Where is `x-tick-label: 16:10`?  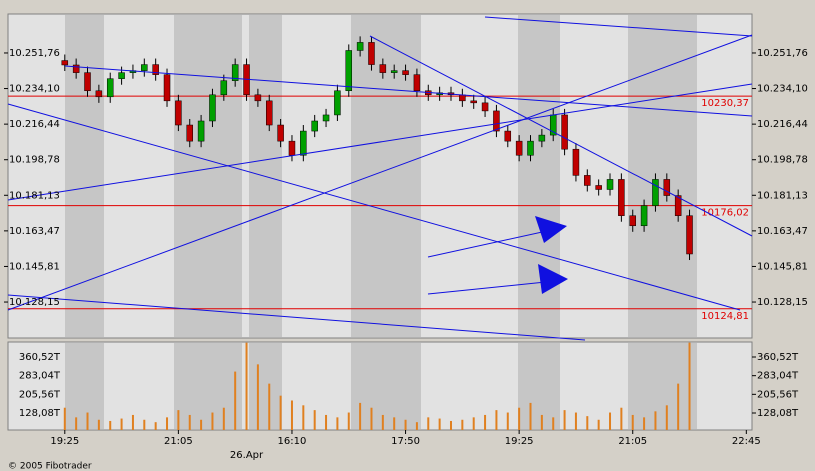 x-tick-label: 16:10 is located at coordinates (292, 441).